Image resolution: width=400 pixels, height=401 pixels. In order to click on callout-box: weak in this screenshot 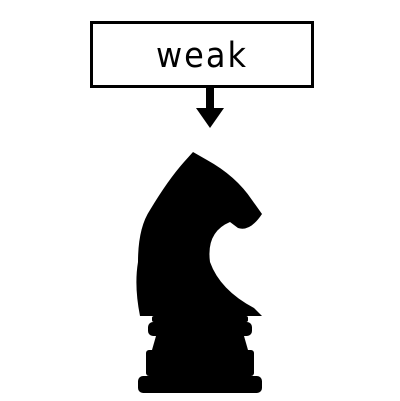, I will do `click(202, 54)`.